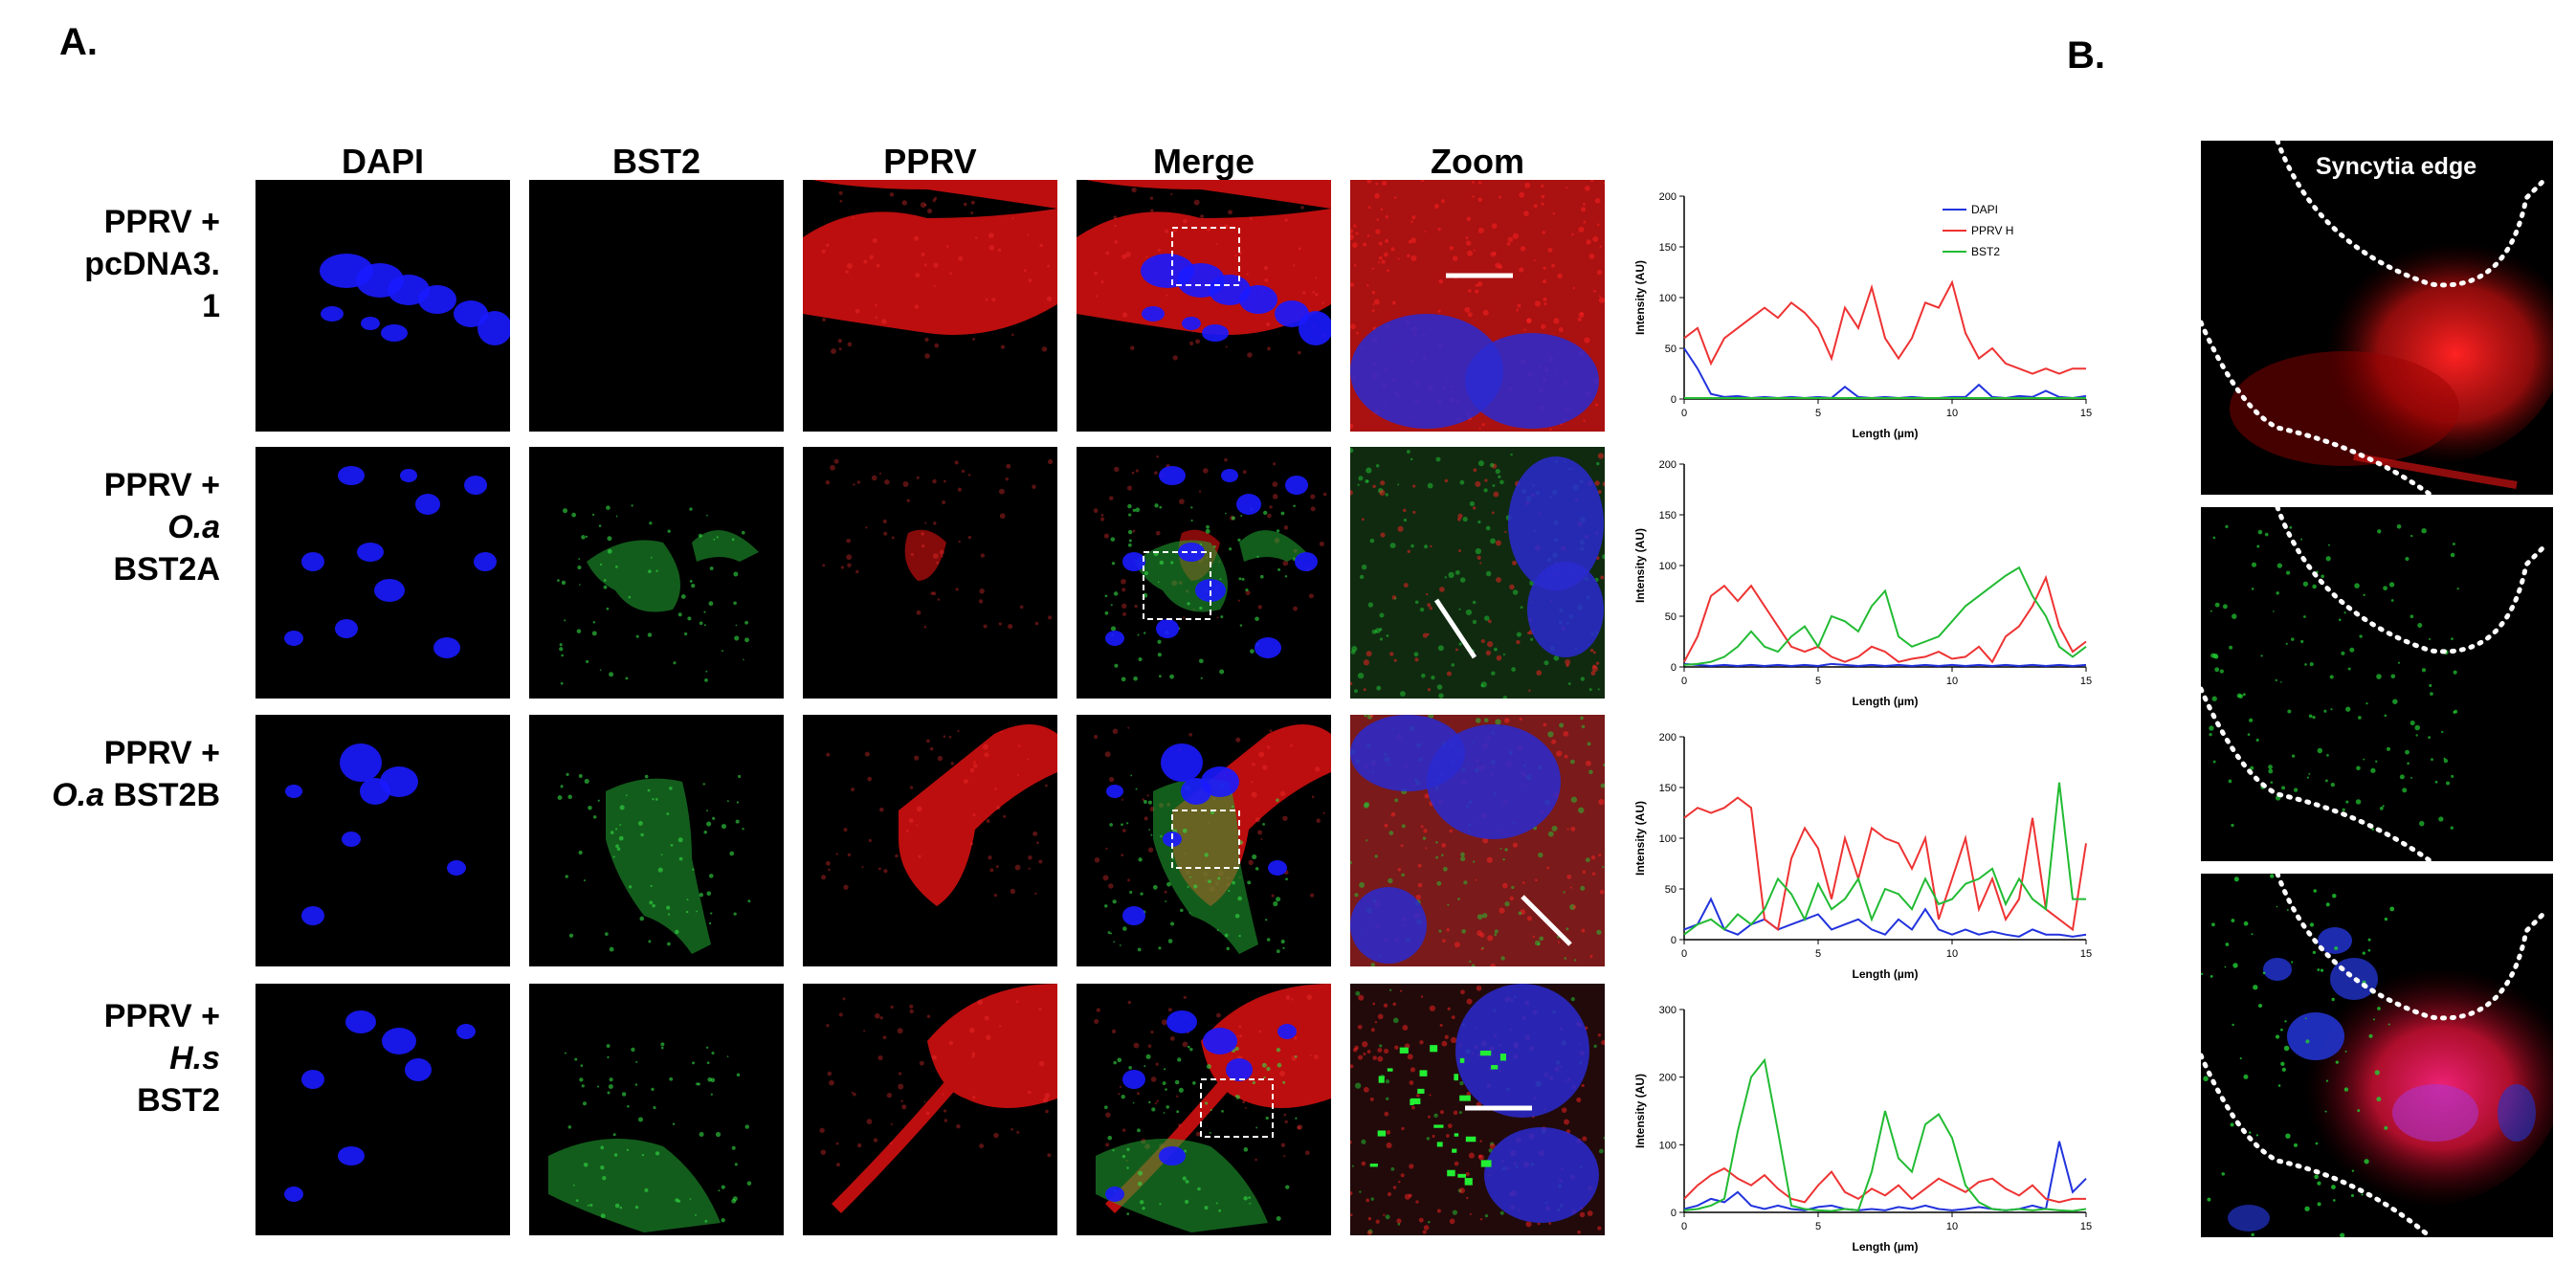 The image size is (2576, 1287). What do you see at coordinates (1204, 841) in the screenshot?
I see `micrograph-row3-merge` at bounding box center [1204, 841].